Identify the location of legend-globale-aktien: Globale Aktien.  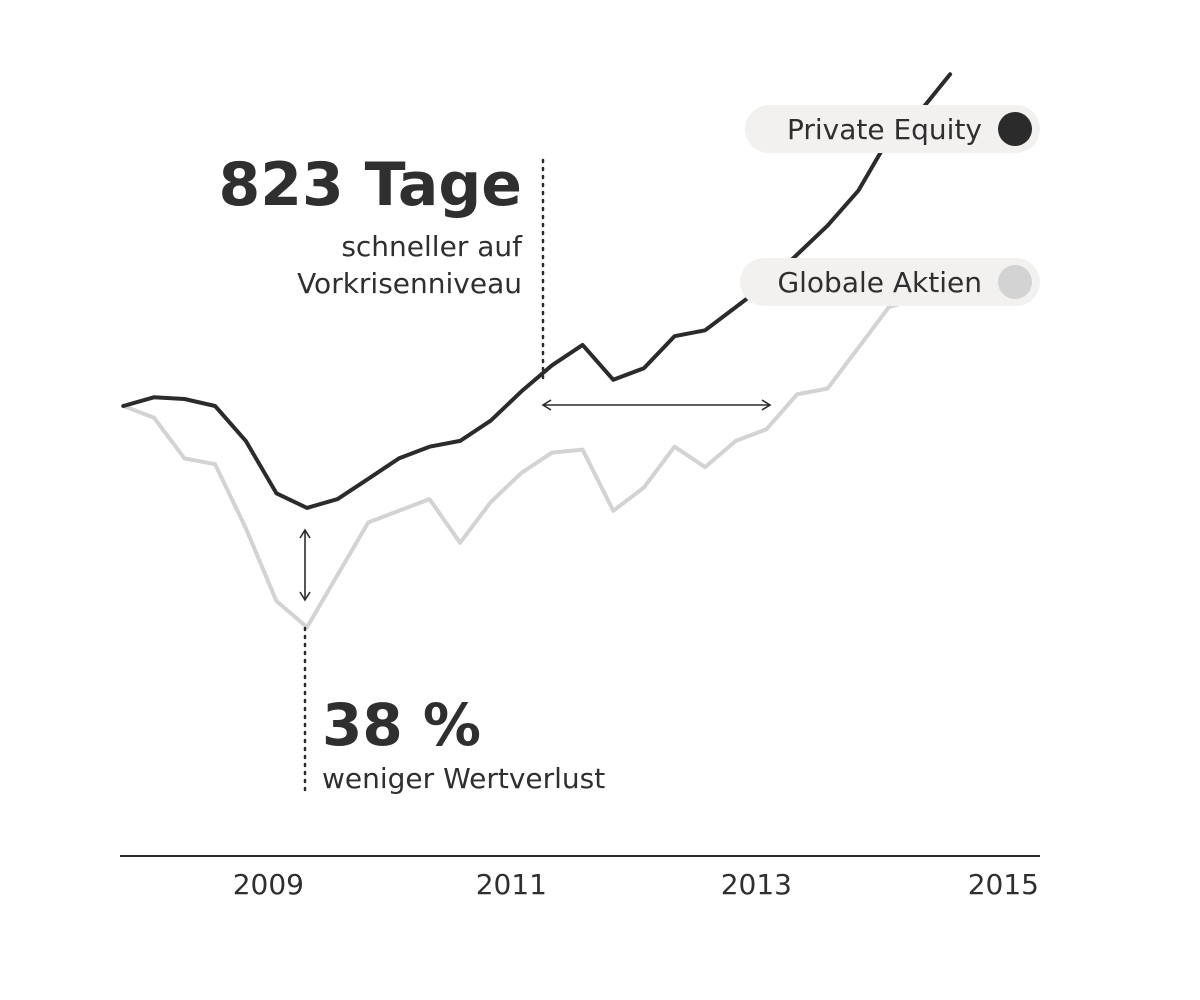
(890, 282).